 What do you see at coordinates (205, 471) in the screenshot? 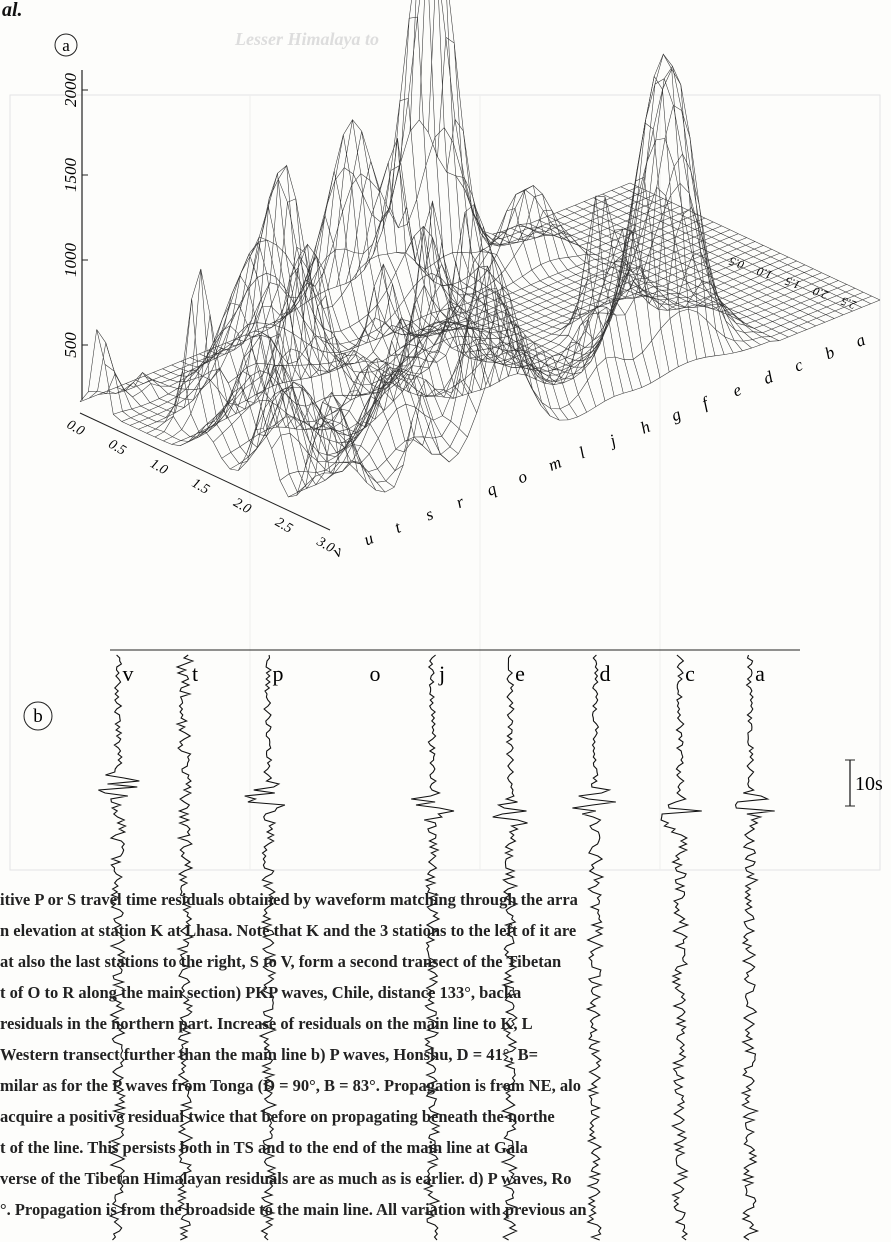
I see `x-axis` at bounding box center [205, 471].